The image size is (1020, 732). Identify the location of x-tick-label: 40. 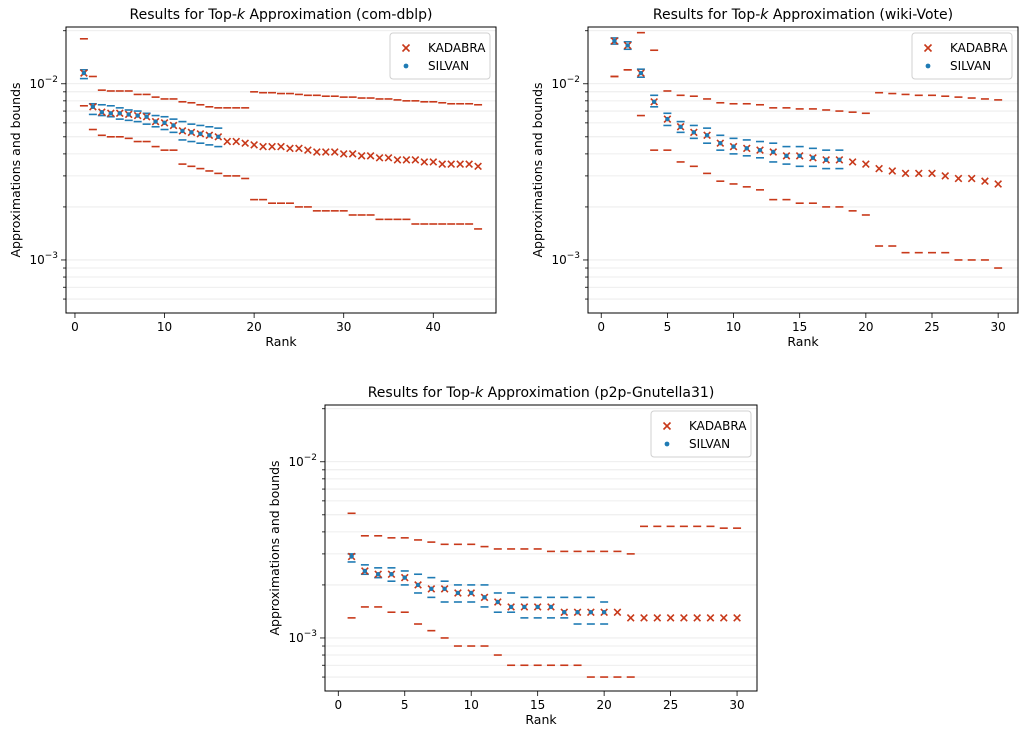
(433, 327).